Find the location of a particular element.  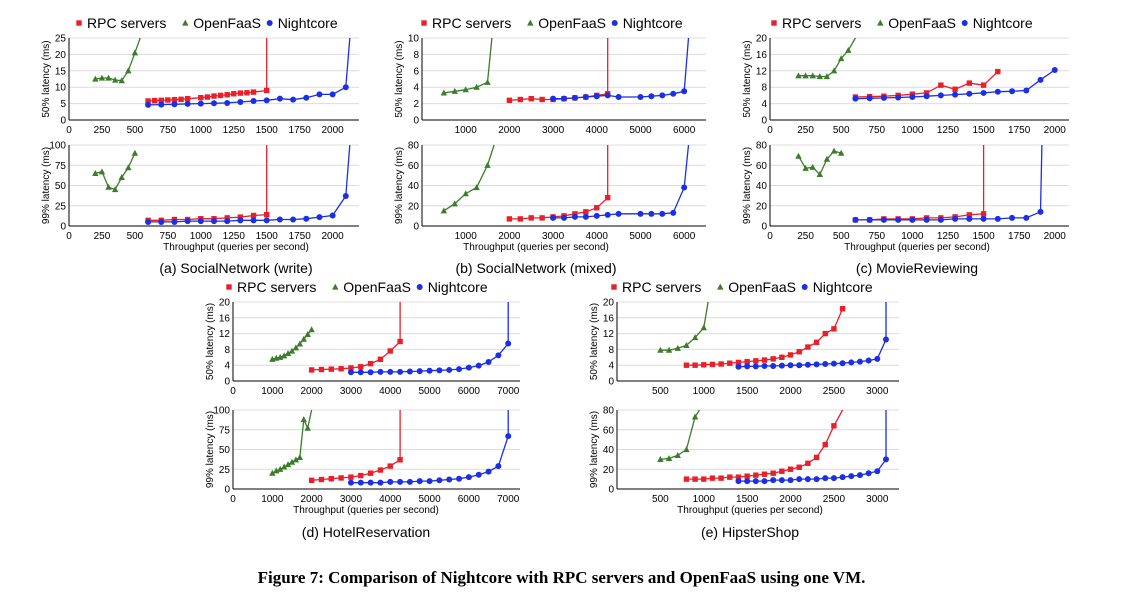

y-tick-label: 80 is located at coordinates (609, 411).